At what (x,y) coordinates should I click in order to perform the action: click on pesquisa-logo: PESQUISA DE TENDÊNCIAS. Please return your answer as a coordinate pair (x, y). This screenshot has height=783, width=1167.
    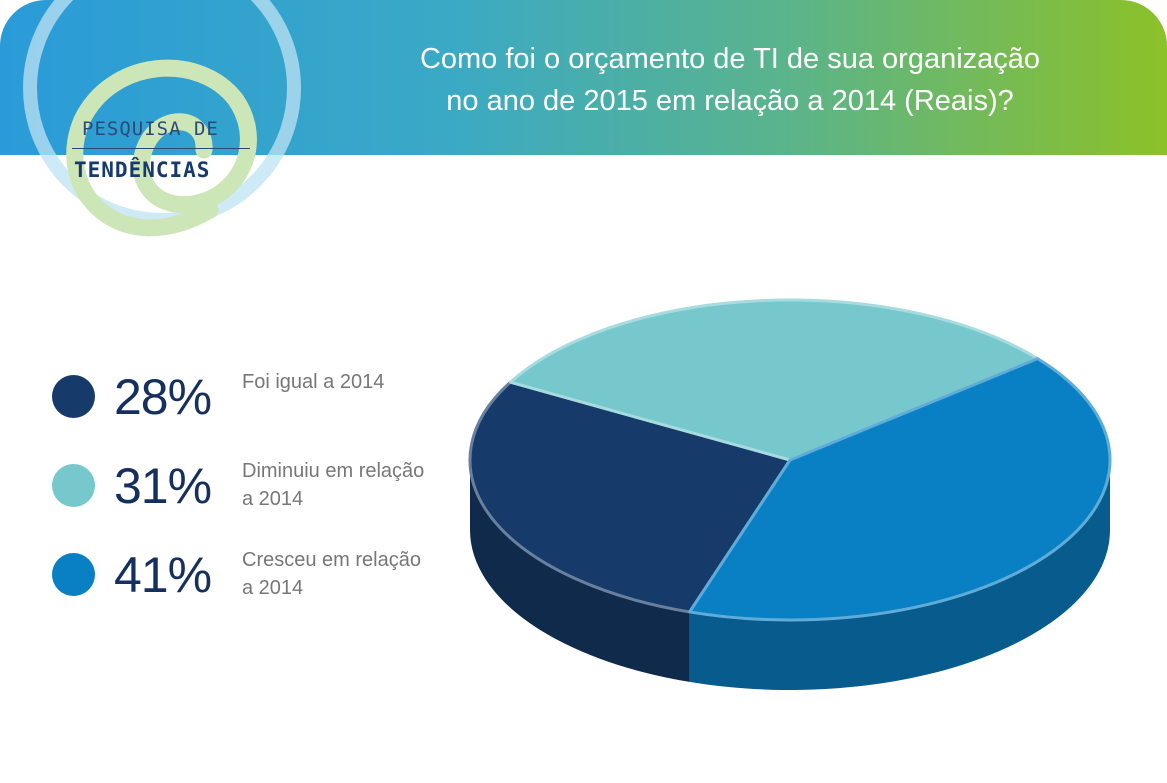
    Looking at the image, I should click on (160, 125).